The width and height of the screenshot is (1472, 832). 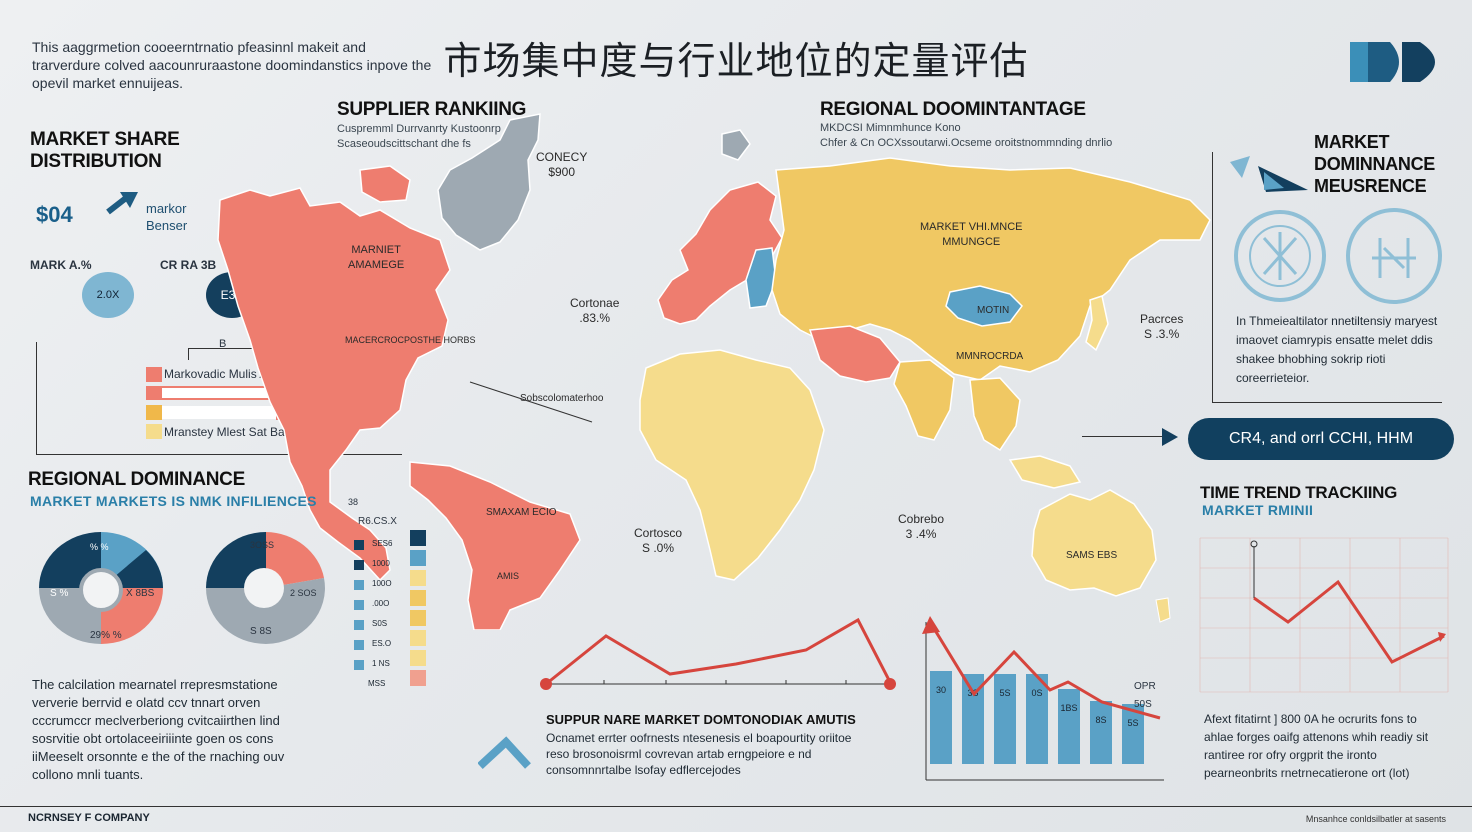 I want to click on supplier-trend-line, so click(x=718, y=651).